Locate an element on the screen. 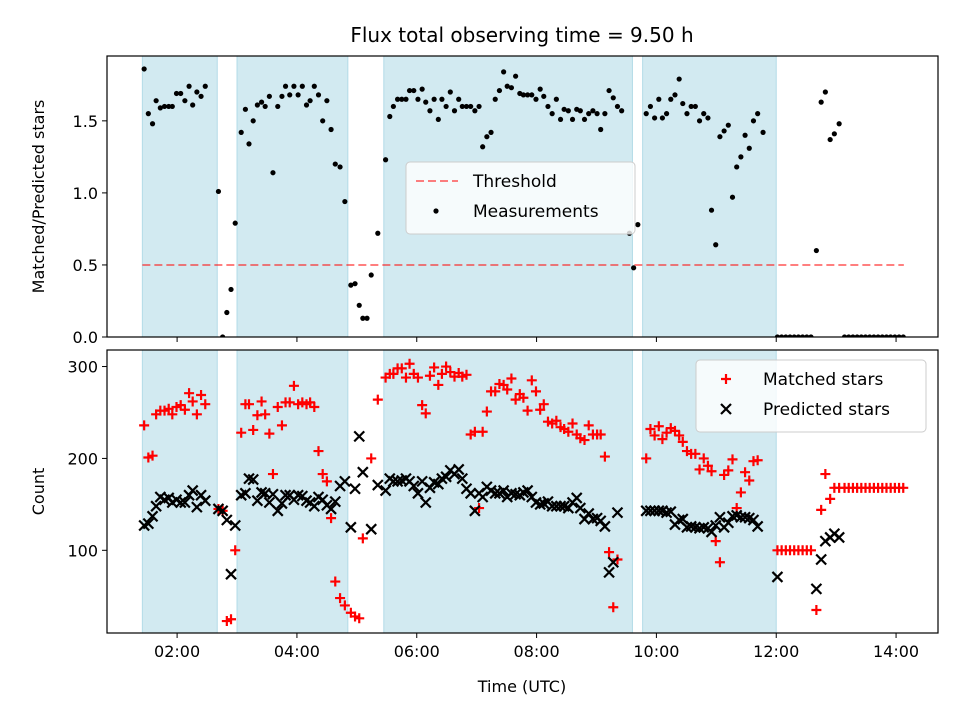 This screenshot has width=960, height=720. y-tick-label: 200 is located at coordinates (82, 458).